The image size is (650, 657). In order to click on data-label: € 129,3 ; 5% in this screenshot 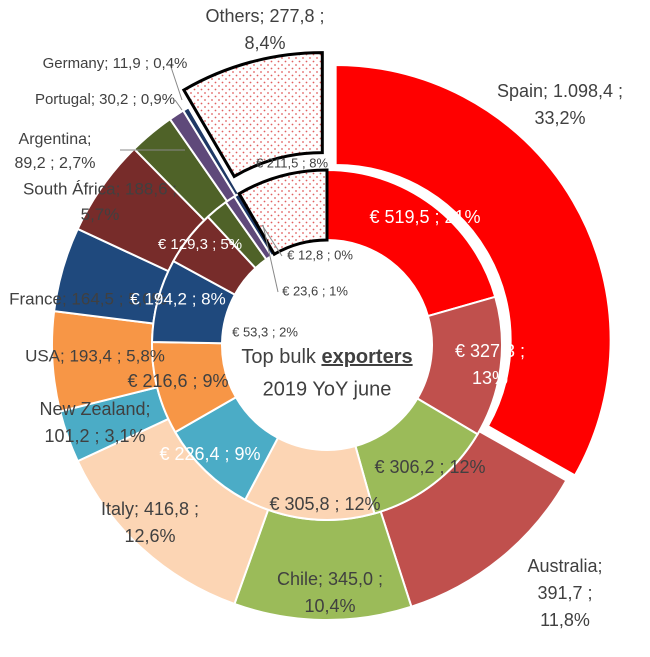, I will do `click(200, 244)`.